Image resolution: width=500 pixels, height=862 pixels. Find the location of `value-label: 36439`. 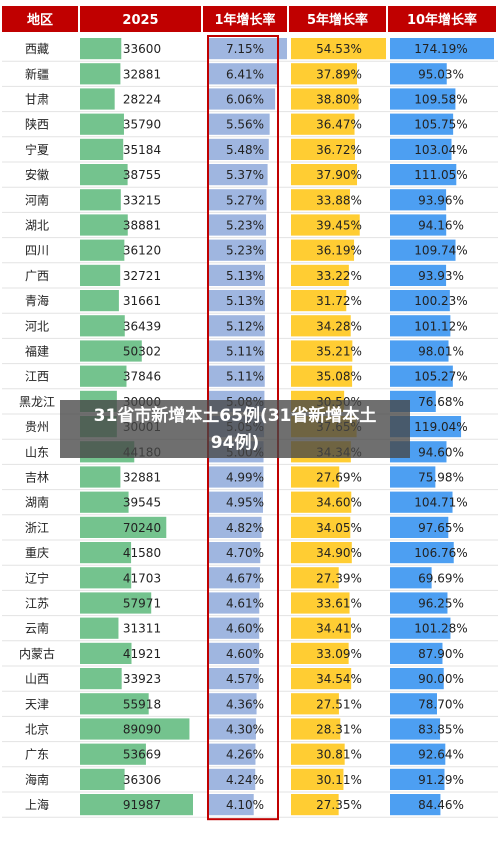

value-label: 36439 is located at coordinates (142, 326).